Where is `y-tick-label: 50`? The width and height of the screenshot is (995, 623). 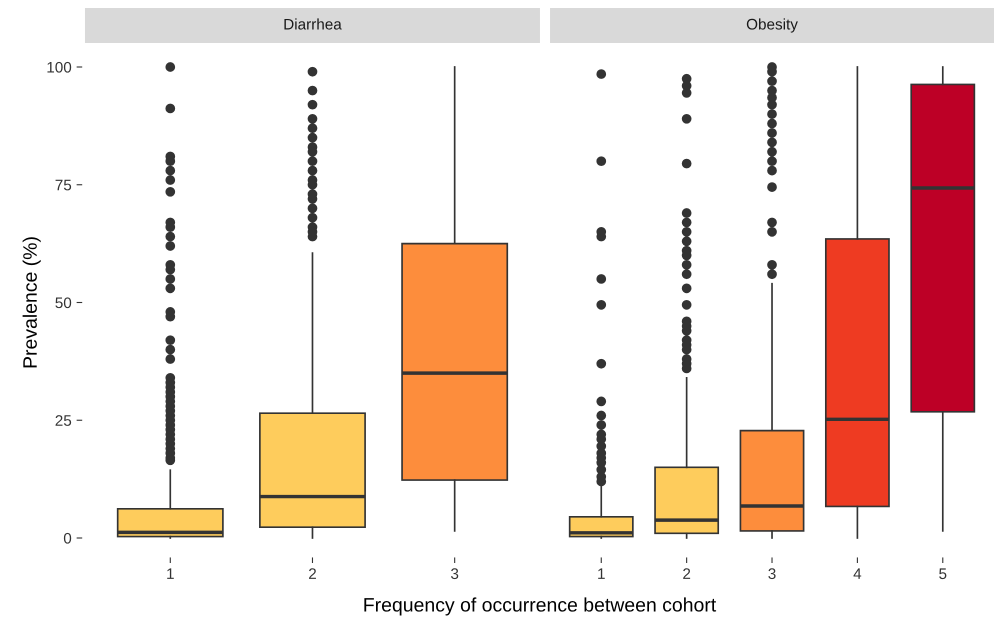
y-tick-label: 50 is located at coordinates (63, 302).